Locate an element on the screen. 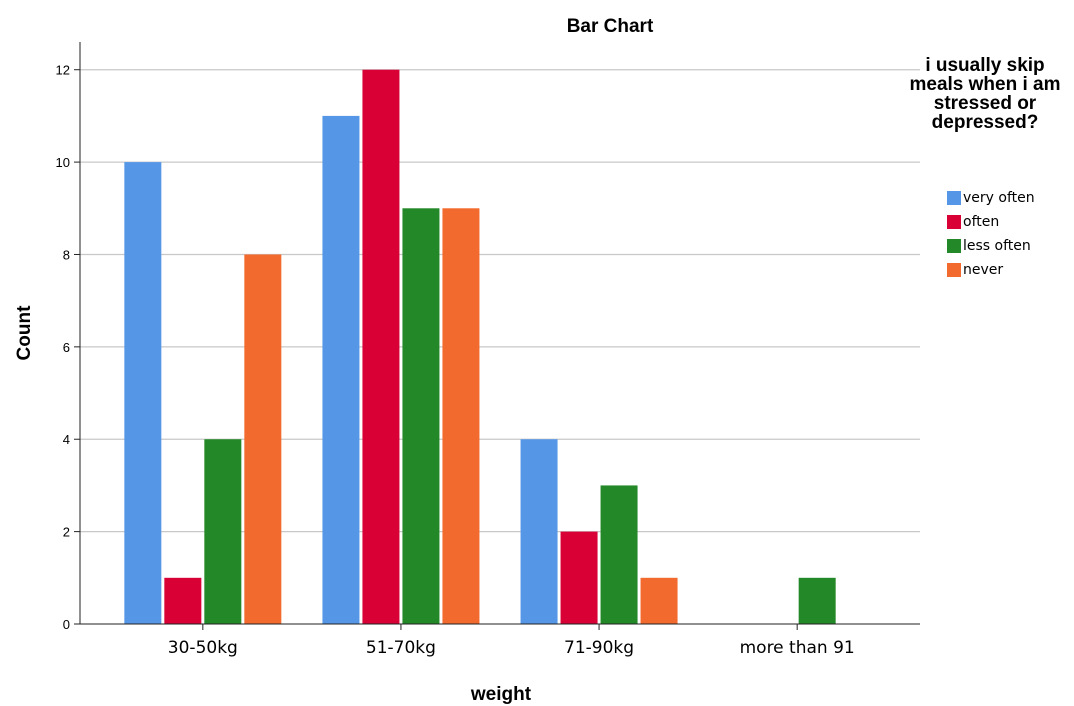 The width and height of the screenshot is (1074, 706). x-axis-ticks: 30-50kg 51-70kg 71-90kg more than 91 is located at coordinates (511, 641).